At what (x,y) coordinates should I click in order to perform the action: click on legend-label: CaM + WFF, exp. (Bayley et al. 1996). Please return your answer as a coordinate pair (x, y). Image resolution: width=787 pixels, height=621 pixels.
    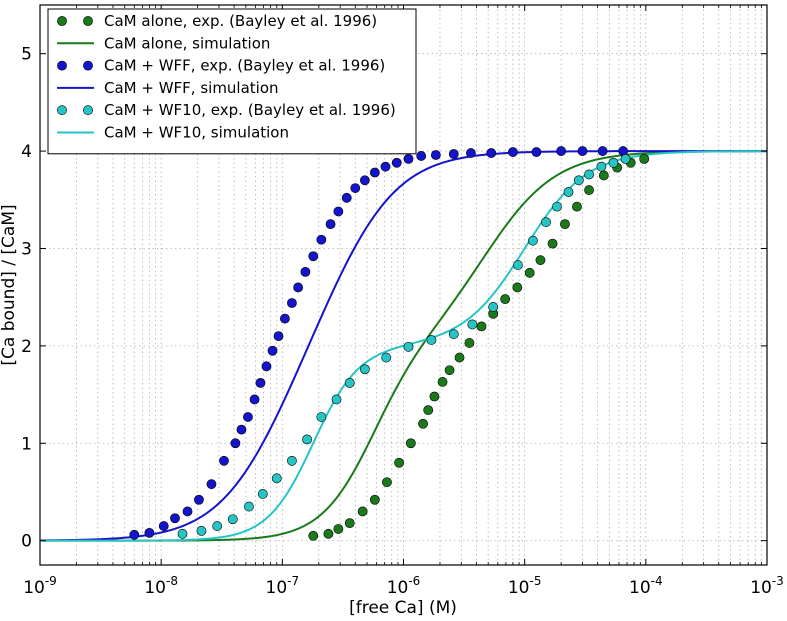
    Looking at the image, I should click on (244, 66).